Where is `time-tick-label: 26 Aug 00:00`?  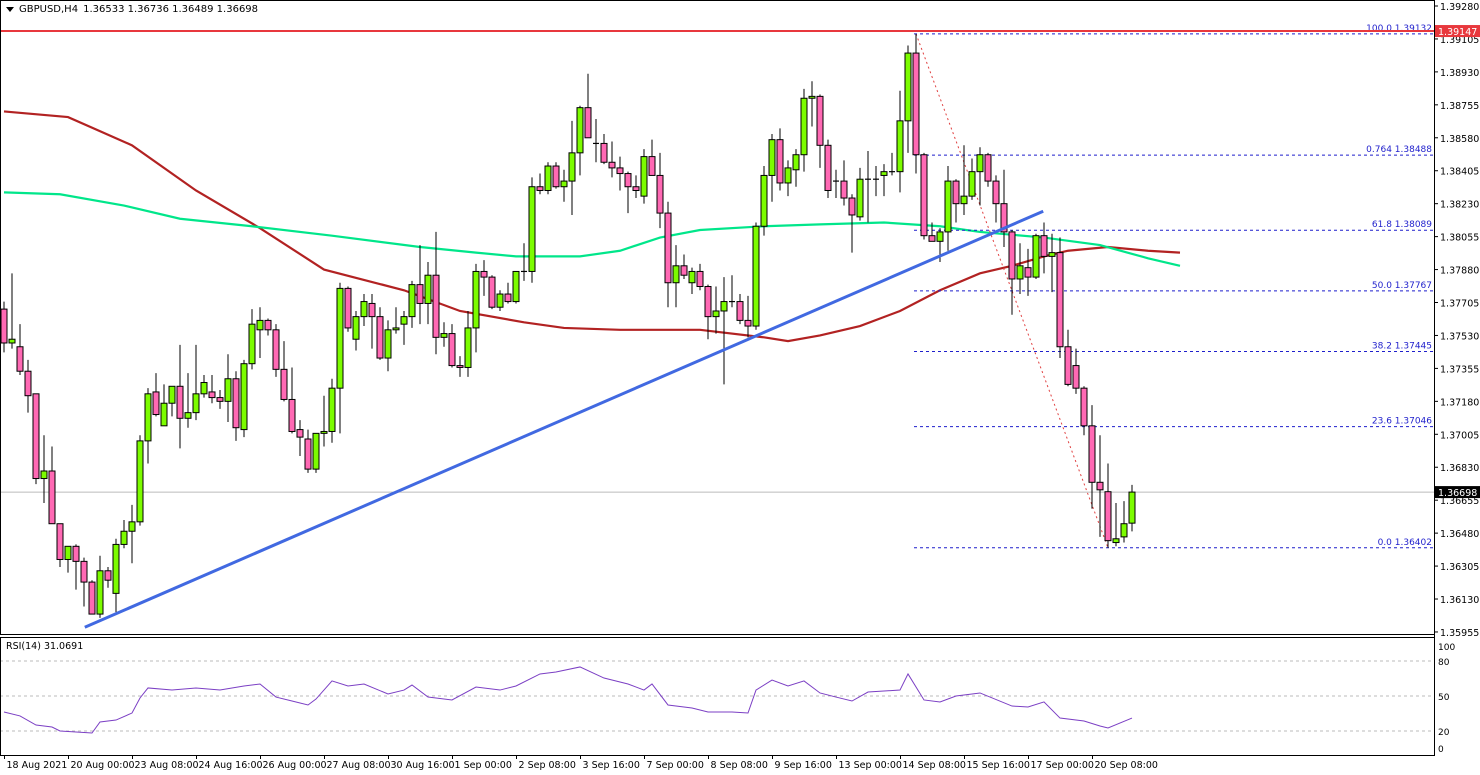
time-tick-label: 26 Aug 00:00 is located at coordinates (295, 765).